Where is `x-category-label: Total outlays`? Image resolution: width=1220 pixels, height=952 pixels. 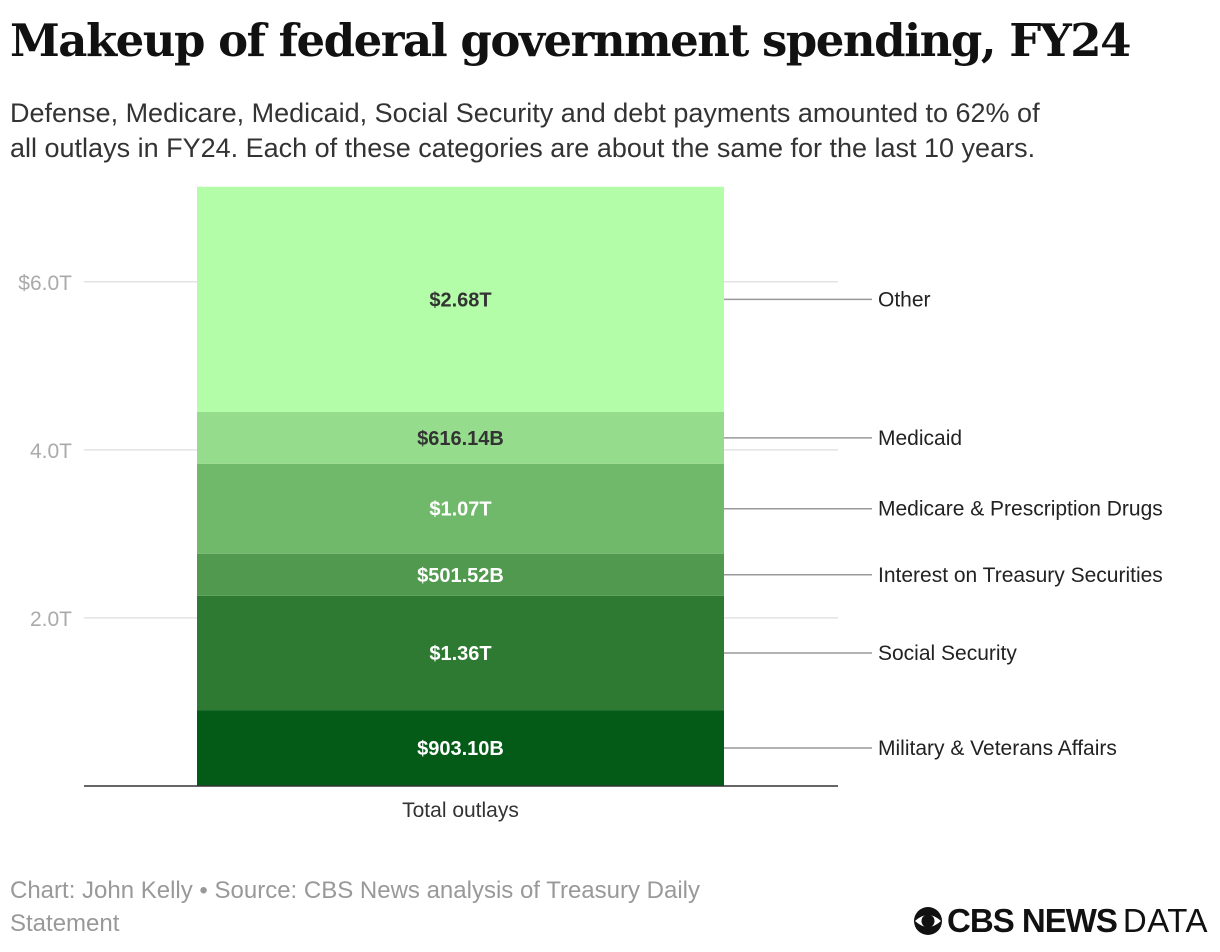
x-category-label: Total outlays is located at coordinates (460, 810).